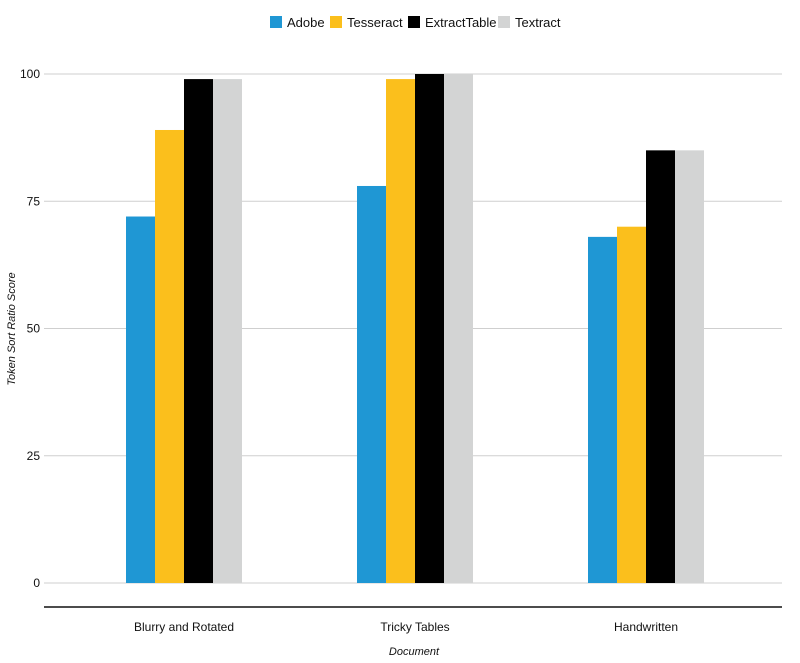 The width and height of the screenshot is (800, 663). Describe the element at coordinates (538, 22) in the screenshot. I see `legend-label-textract: Textract` at that location.